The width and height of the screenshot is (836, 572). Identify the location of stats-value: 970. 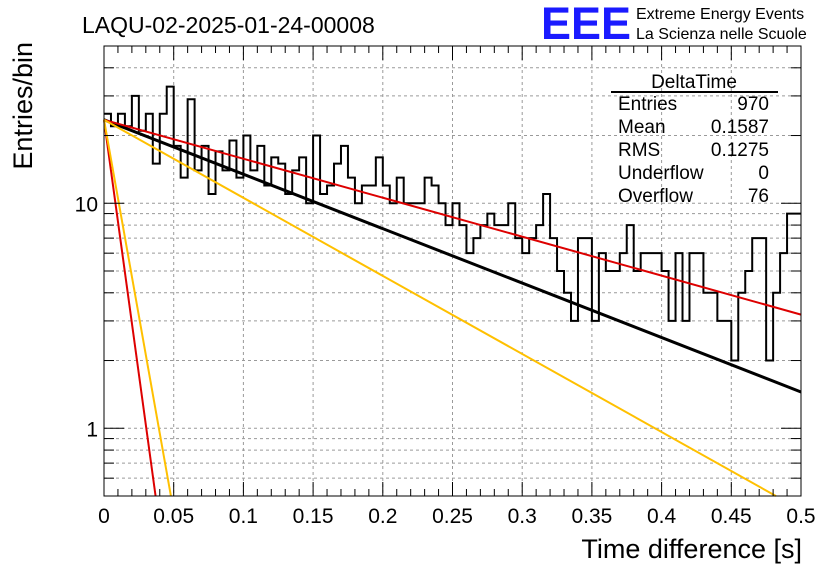
(753, 104).